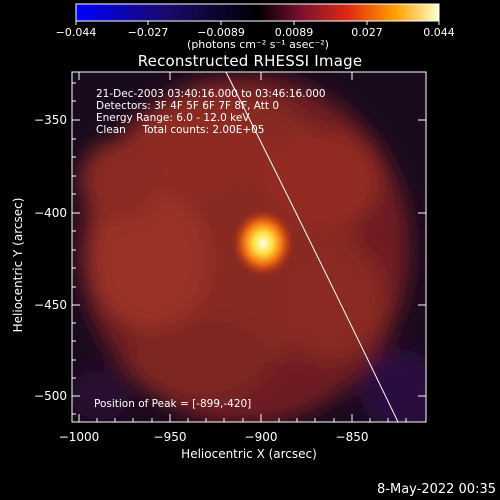 The image size is (500, 500). What do you see at coordinates (221, 32) in the screenshot?
I see `colorbar-tick-label: −0.0089` at bounding box center [221, 32].